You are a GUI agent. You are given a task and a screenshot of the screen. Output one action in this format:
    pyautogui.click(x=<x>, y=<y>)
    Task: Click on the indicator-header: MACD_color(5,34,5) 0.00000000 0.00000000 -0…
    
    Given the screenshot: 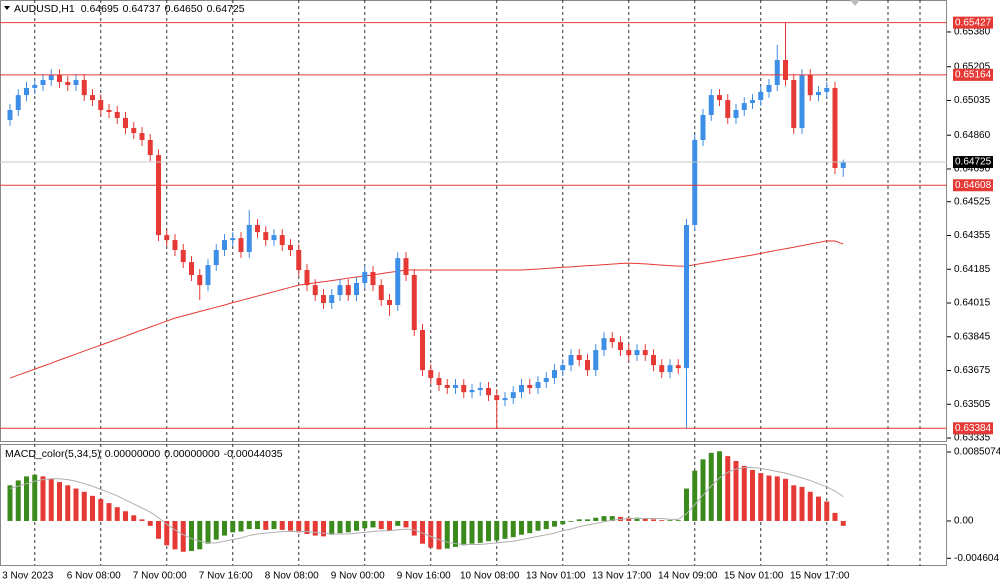 What is the action you would take?
    pyautogui.click(x=144, y=454)
    